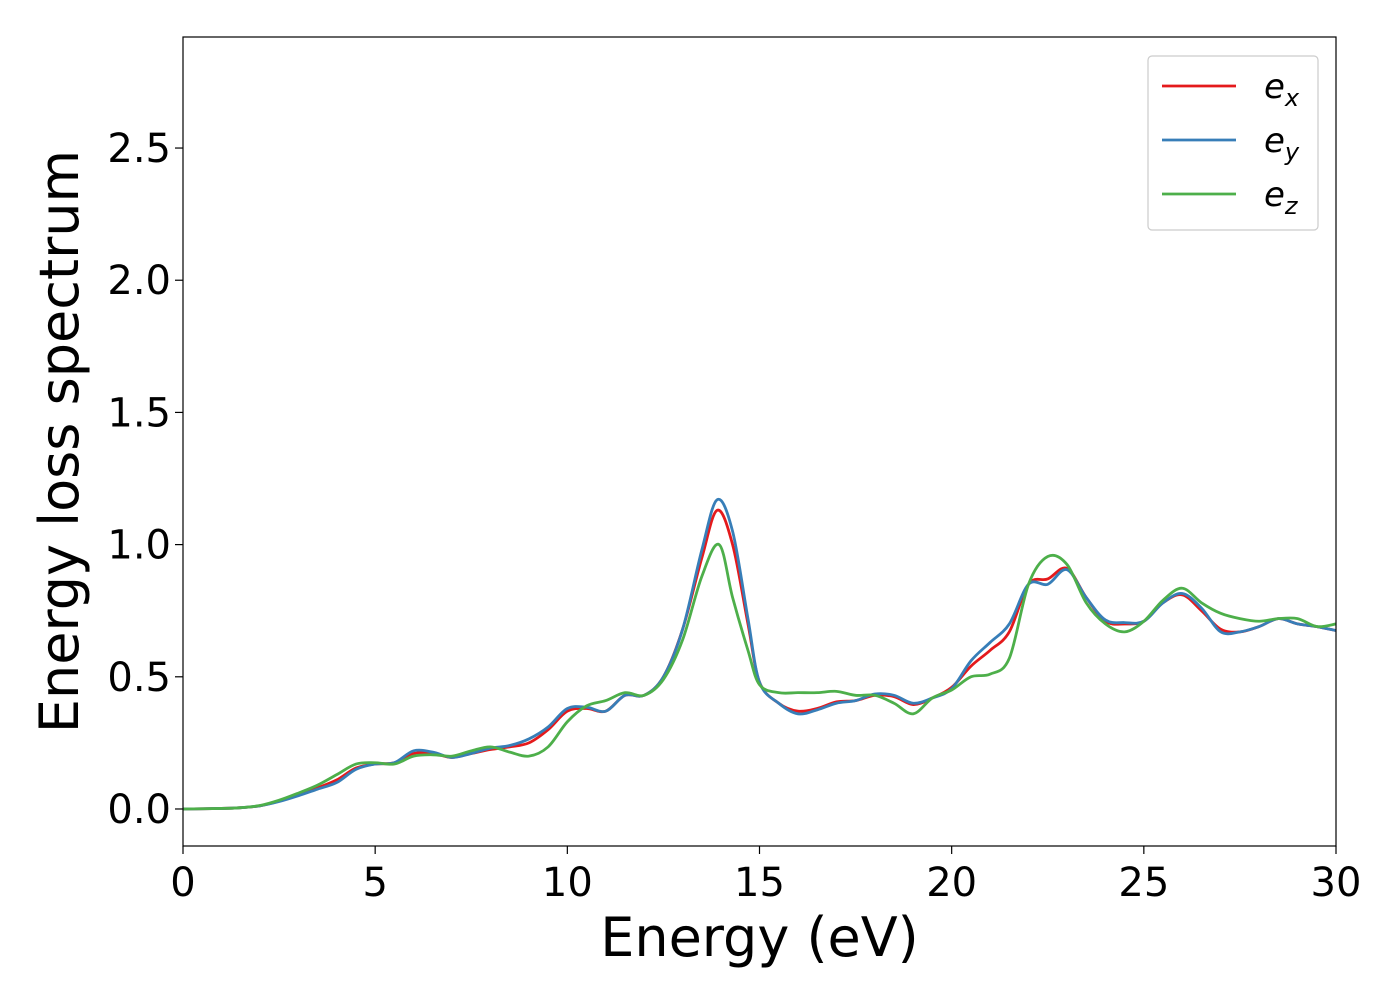  What do you see at coordinates (139, 413) in the screenshot?
I see `y-tick-label: 1.5` at bounding box center [139, 413].